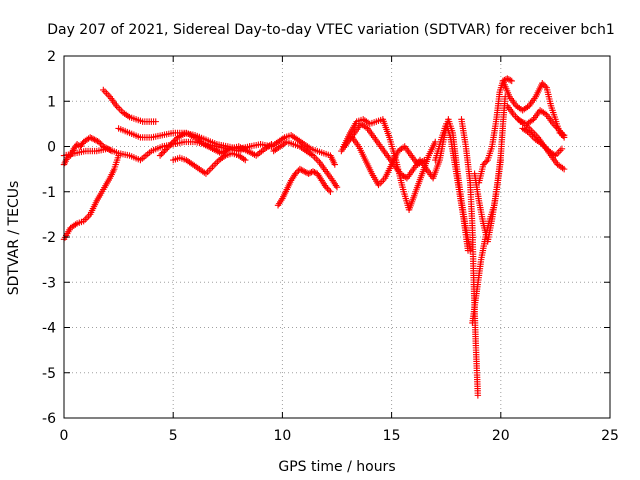 This screenshot has height=480, width=640. Describe the element at coordinates (49, 419) in the screenshot. I see `y-tick-label: -6` at that location.